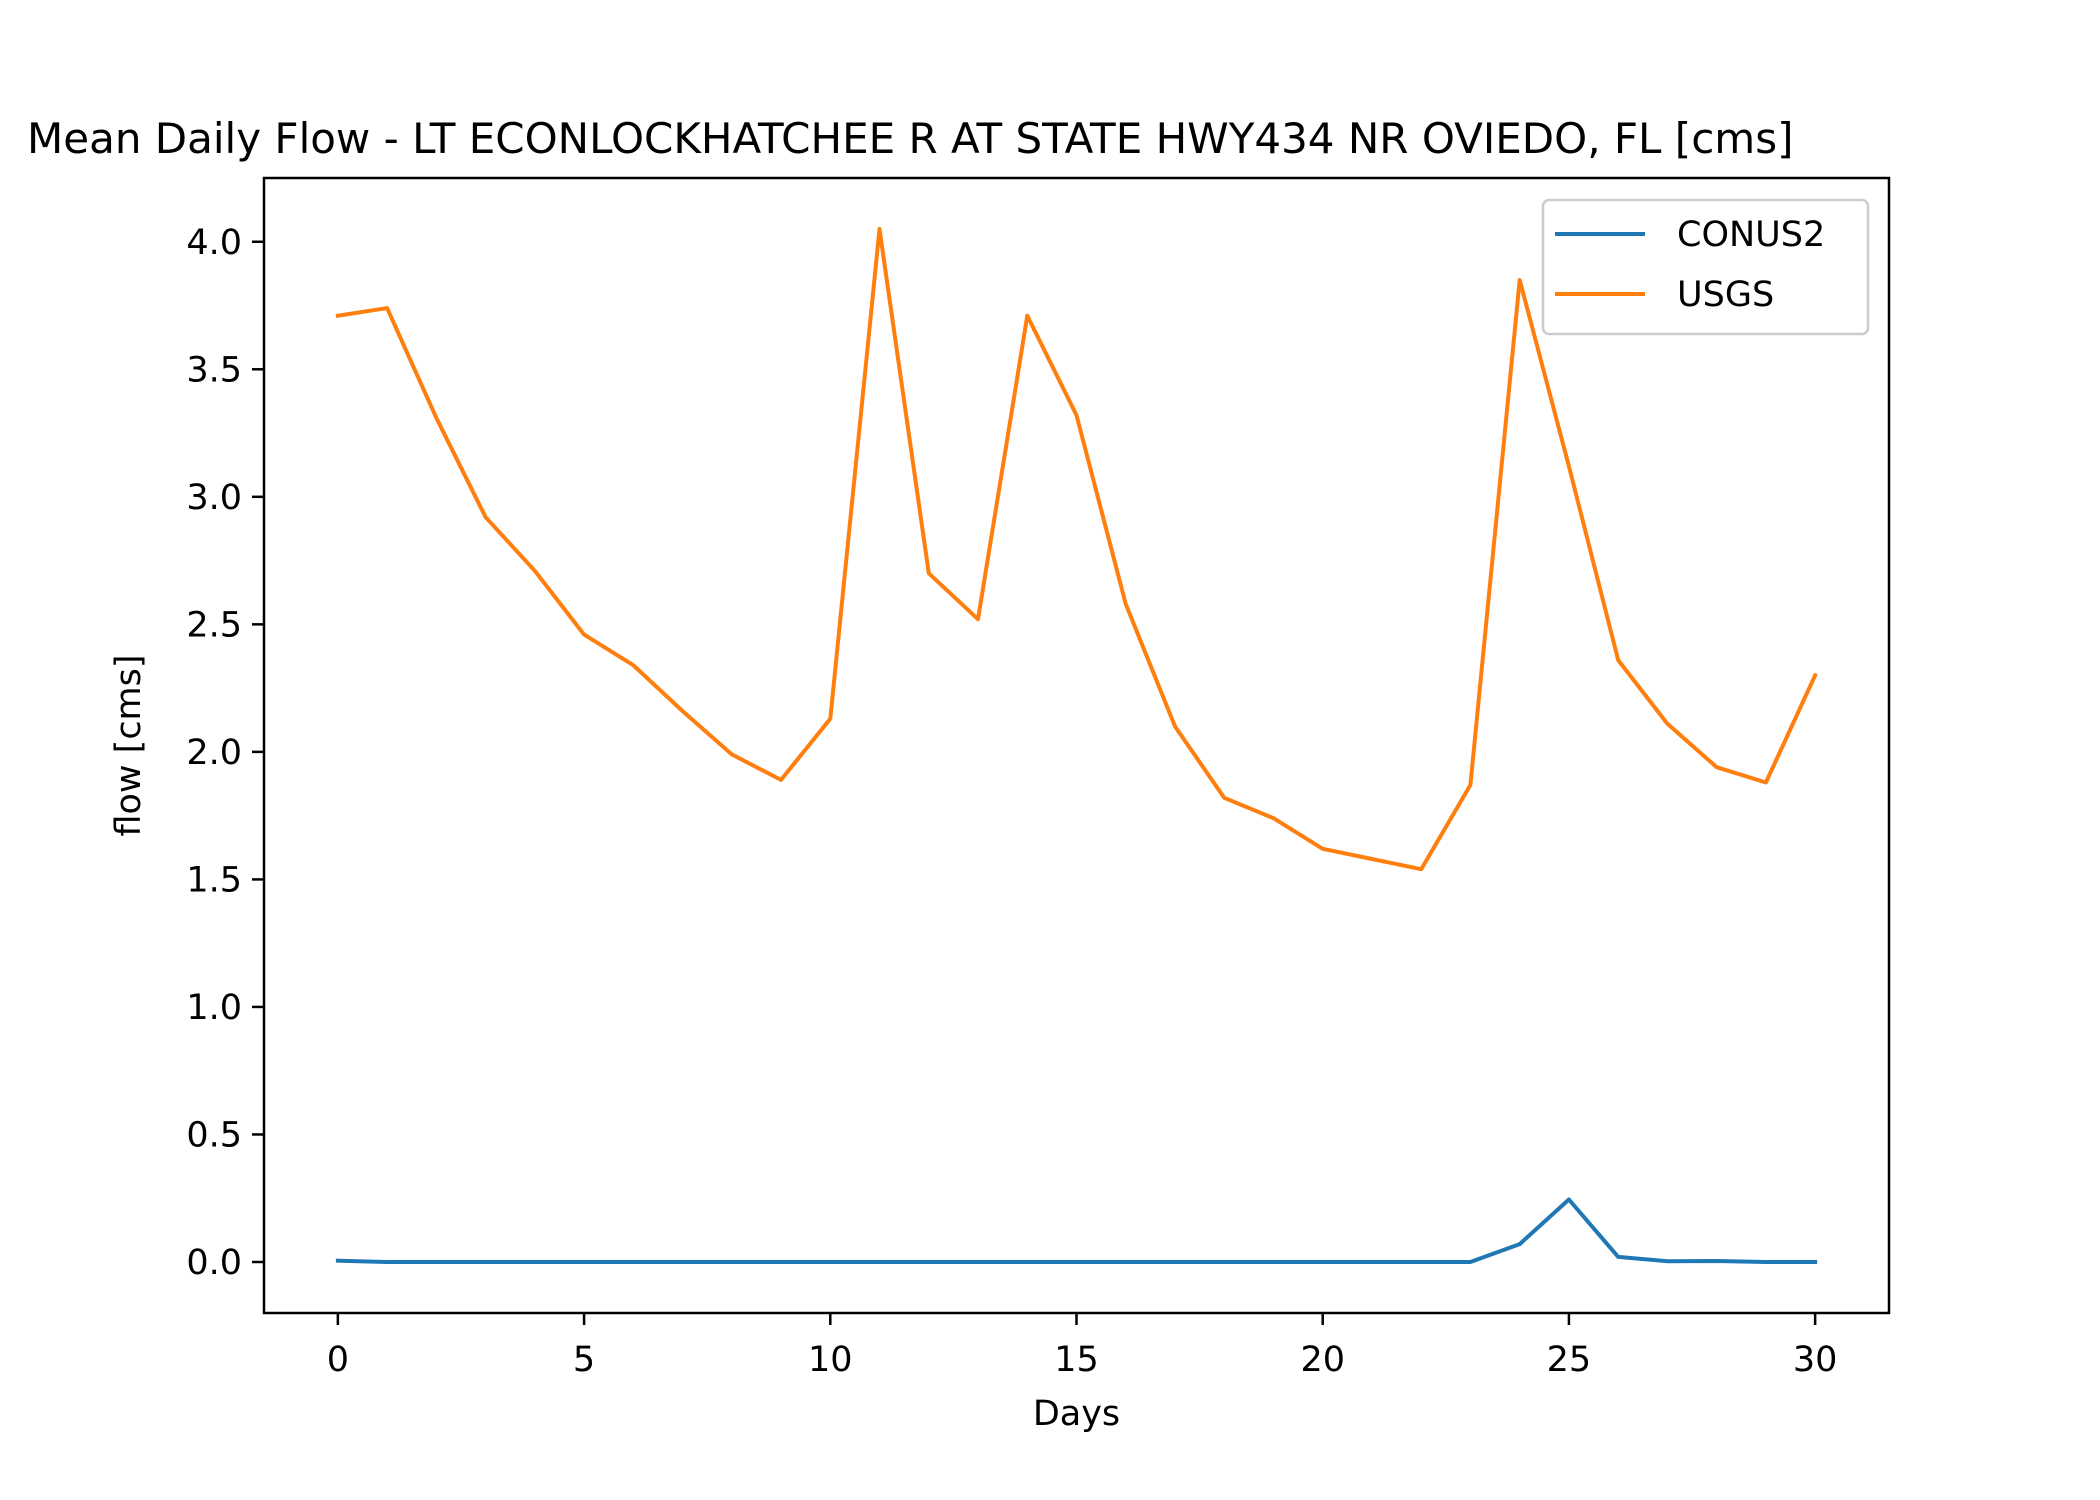 The height and width of the screenshot is (1500, 2100). I want to click on y-tick-label: 1.5, so click(214, 880).